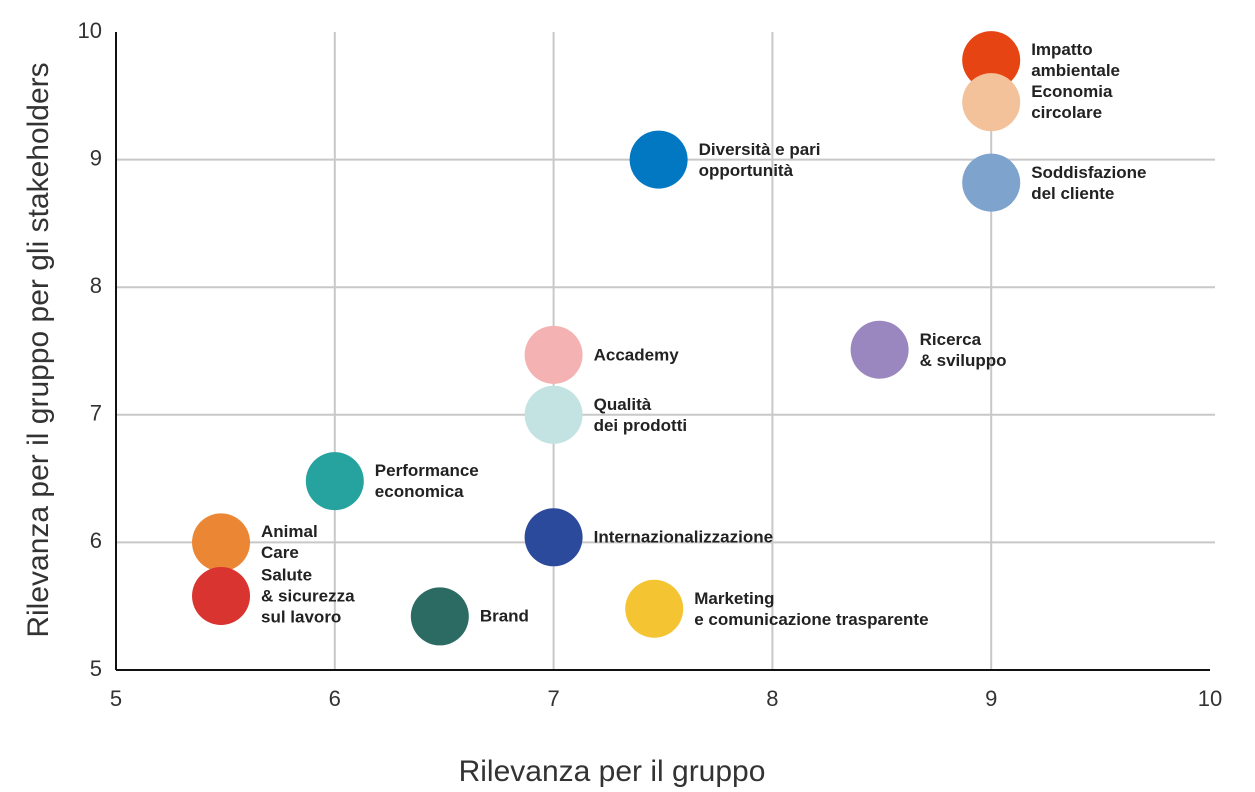 The height and width of the screenshot is (792, 1255). What do you see at coordinates (426, 481) in the screenshot?
I see `point-label: Performance economica` at bounding box center [426, 481].